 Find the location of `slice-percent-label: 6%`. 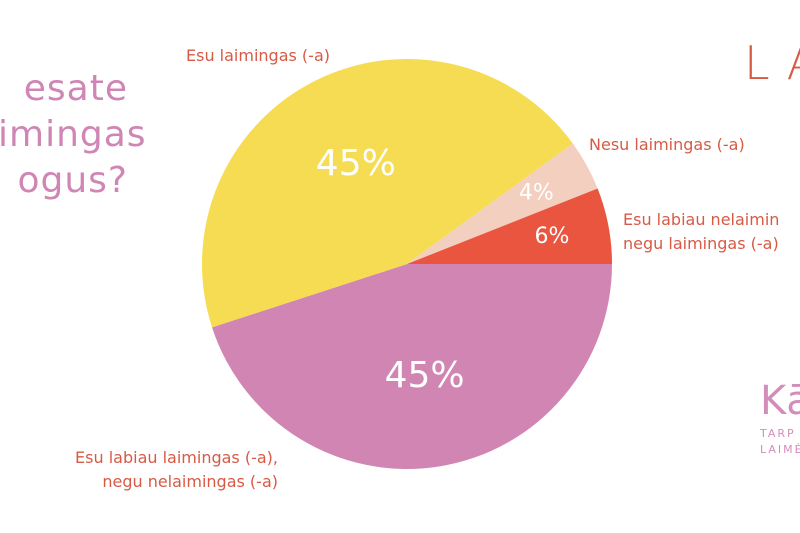

slice-percent-label: 6% is located at coordinates (552, 236).